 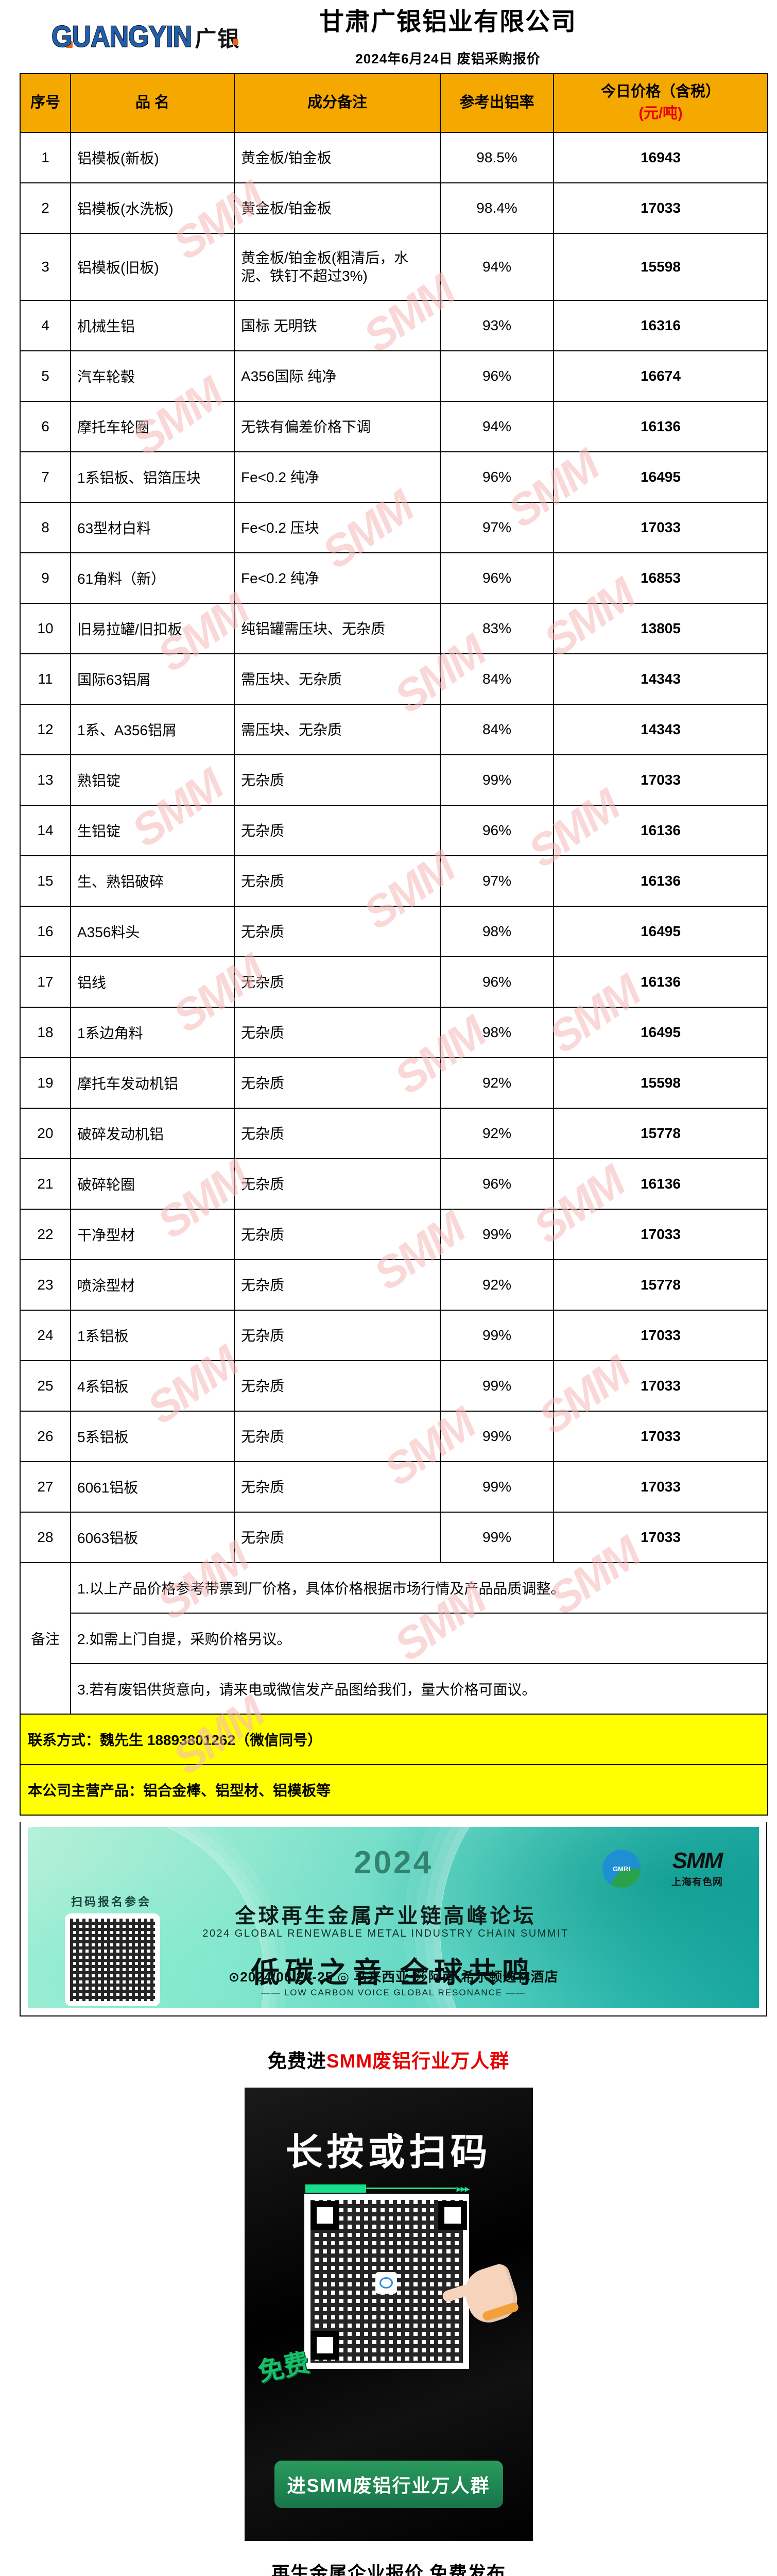 I want to click on remark-row: 2.如需上门自提，采购价格另议。, so click(x=394, y=1638).